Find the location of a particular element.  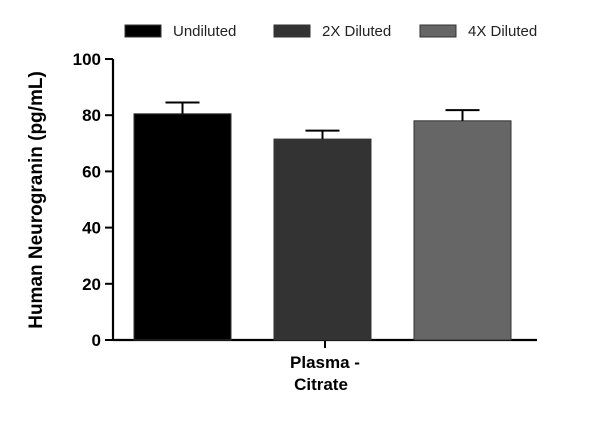

error-bars is located at coordinates (322, 120).